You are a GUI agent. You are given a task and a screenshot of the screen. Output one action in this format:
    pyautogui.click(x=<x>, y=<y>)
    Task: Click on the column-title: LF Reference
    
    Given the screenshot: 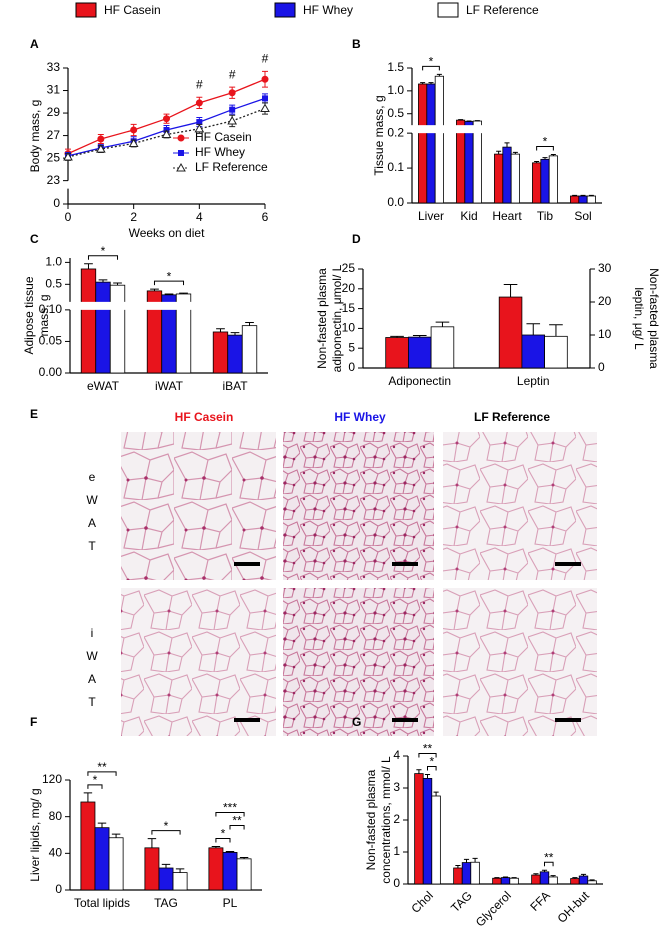 What is the action you would take?
    pyautogui.click(x=512, y=417)
    